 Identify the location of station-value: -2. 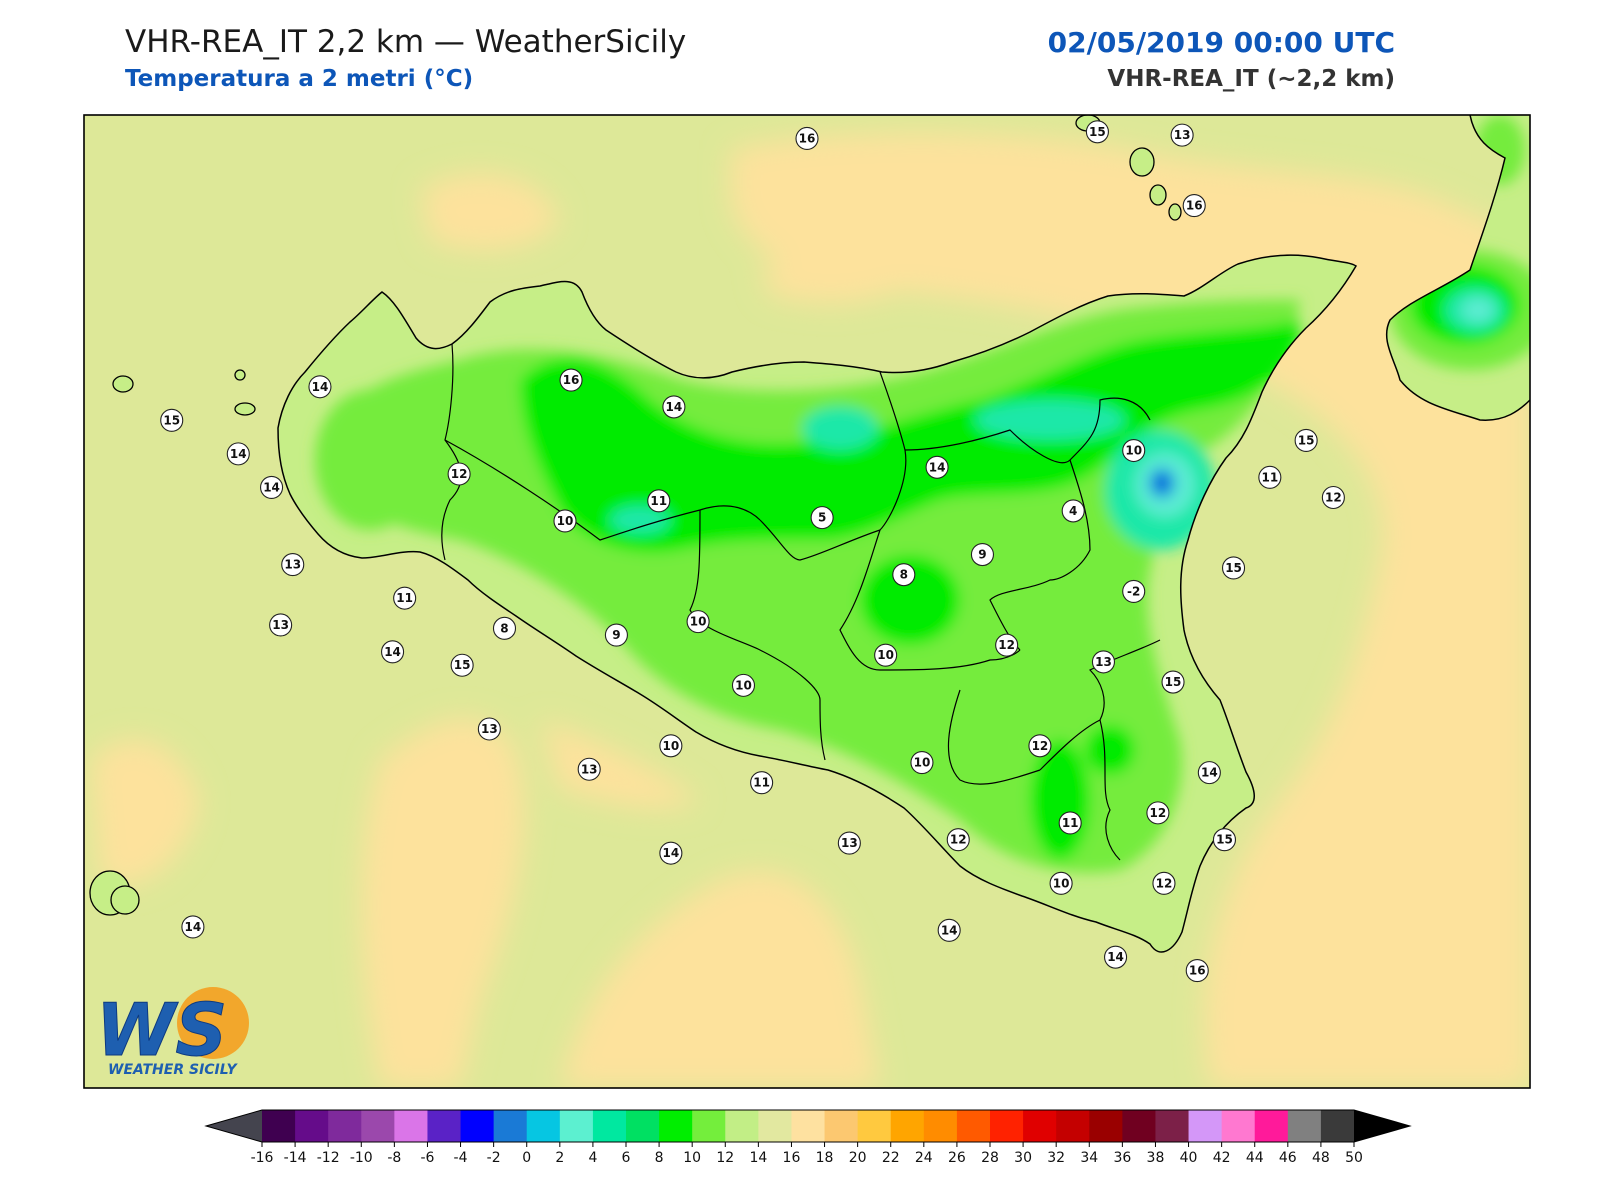
(1133, 591).